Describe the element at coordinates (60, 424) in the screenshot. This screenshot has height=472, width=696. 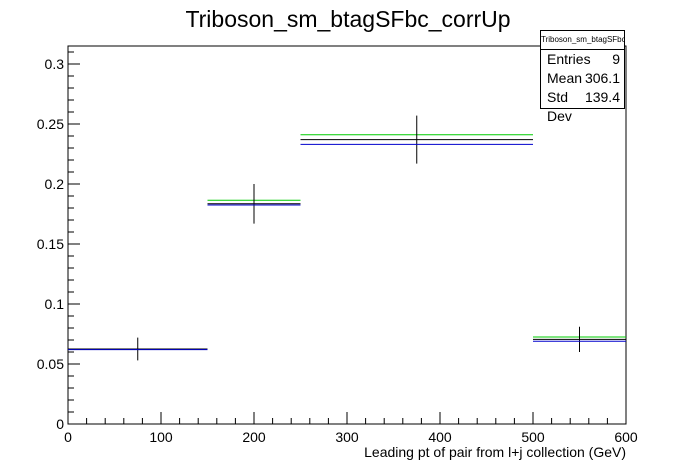
I see `y-tick-label: 0` at that location.